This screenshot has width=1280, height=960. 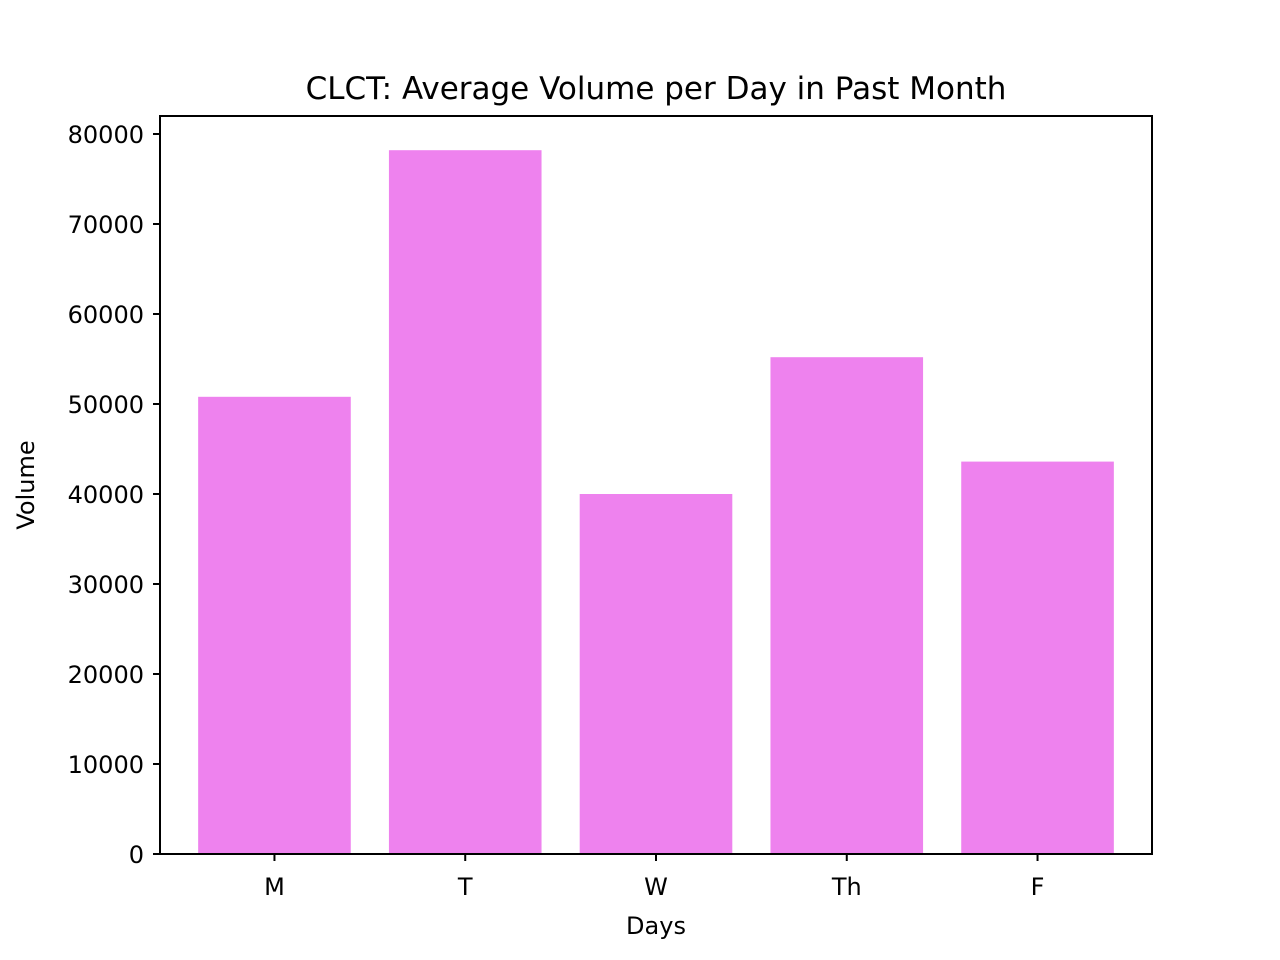 What do you see at coordinates (465, 502) in the screenshot?
I see `bar-t` at bounding box center [465, 502].